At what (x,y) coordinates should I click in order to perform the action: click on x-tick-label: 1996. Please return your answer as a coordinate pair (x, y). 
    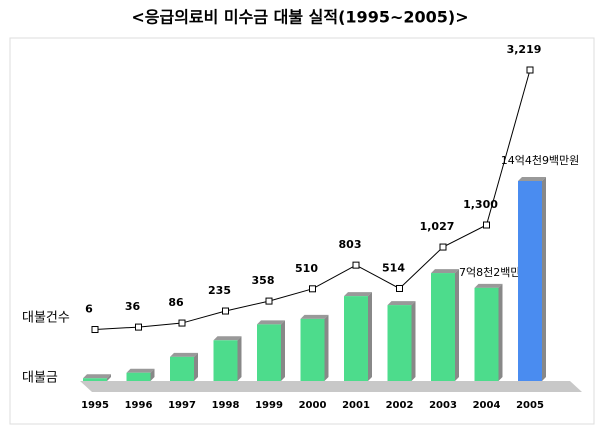
    Looking at the image, I should click on (139, 405).